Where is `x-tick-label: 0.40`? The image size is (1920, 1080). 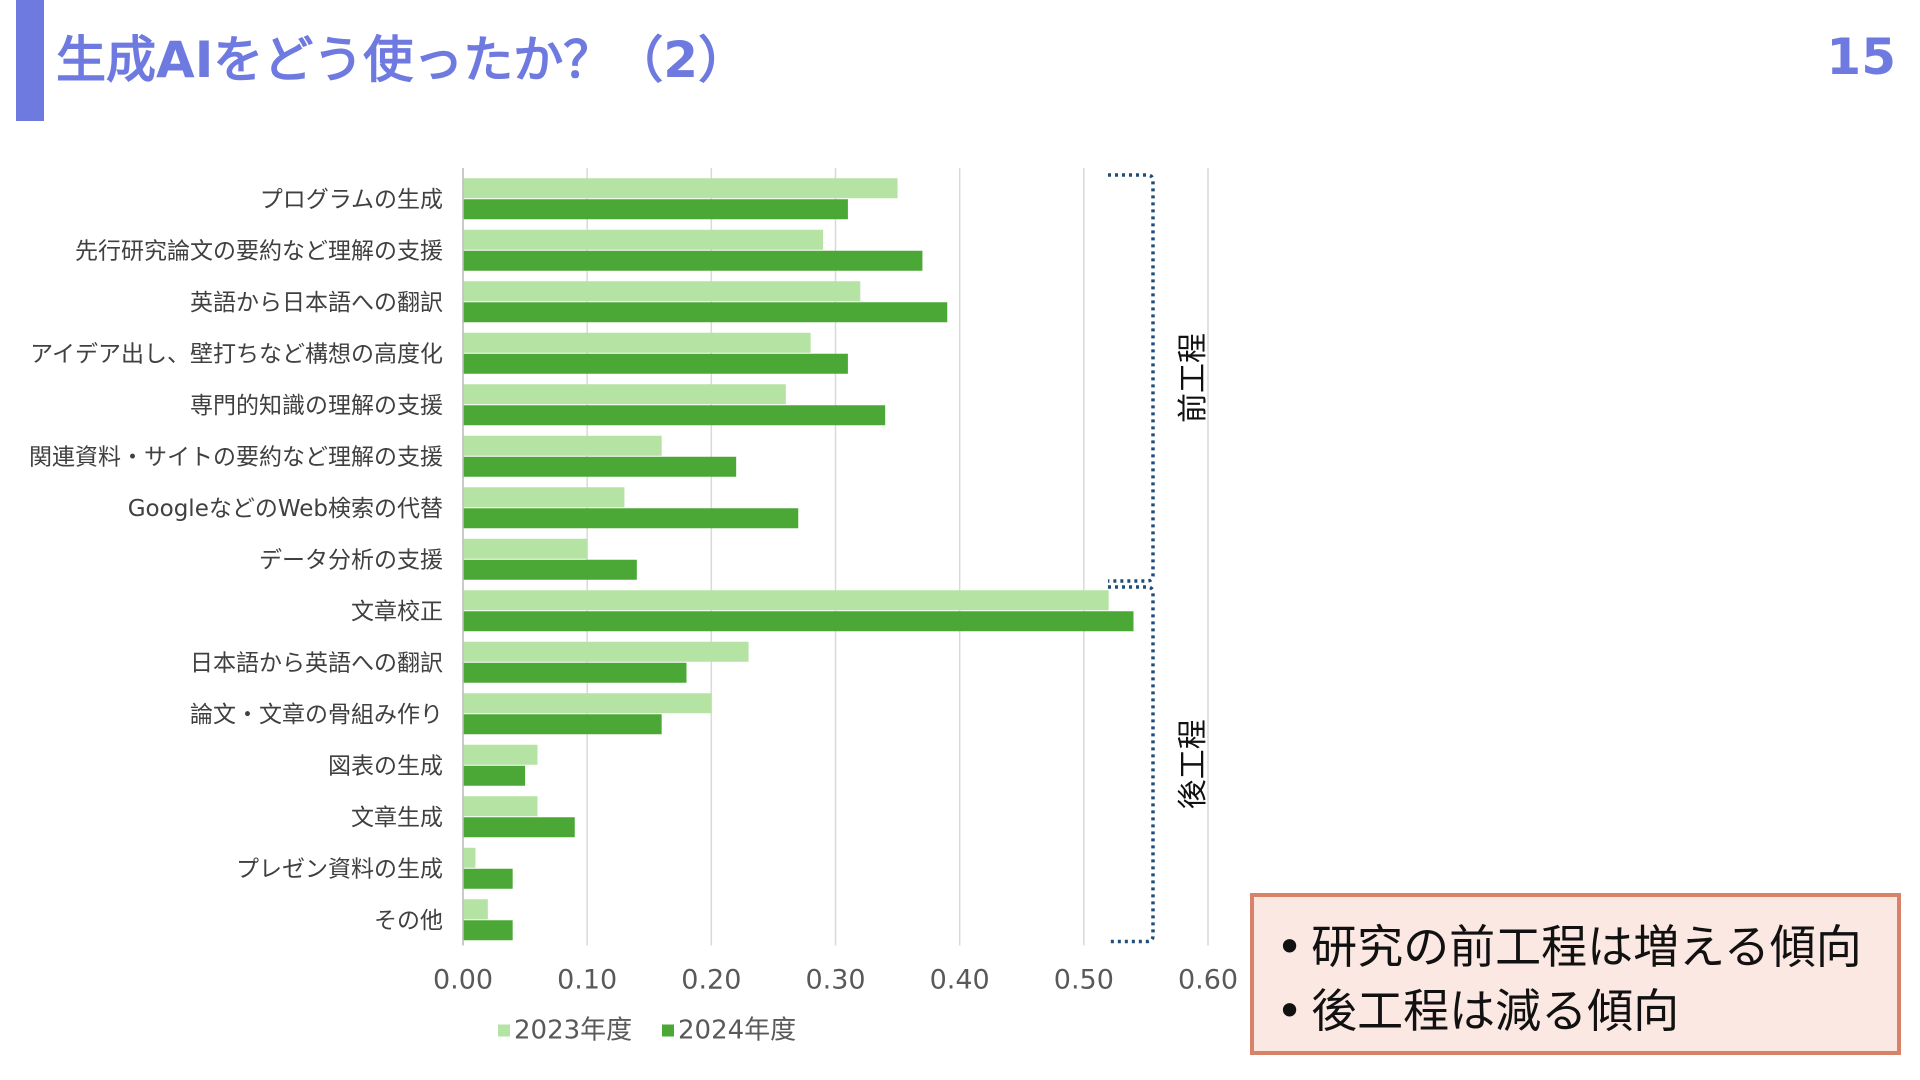 x-tick-label: 0.40 is located at coordinates (960, 980).